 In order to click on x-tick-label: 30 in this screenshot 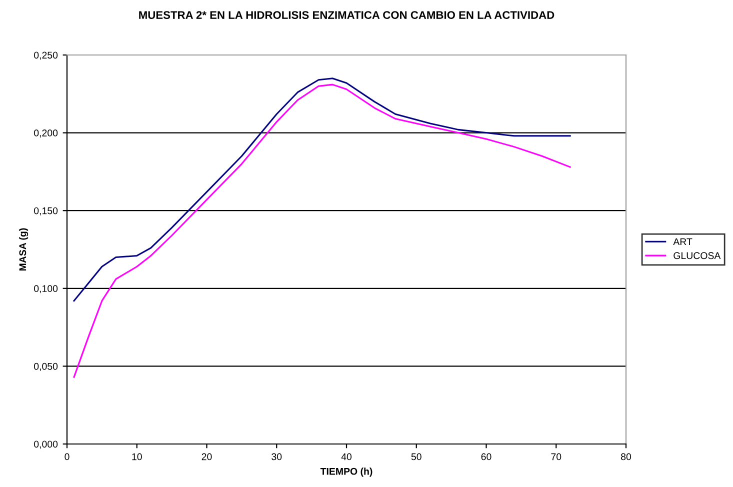, I will do `click(277, 456)`.